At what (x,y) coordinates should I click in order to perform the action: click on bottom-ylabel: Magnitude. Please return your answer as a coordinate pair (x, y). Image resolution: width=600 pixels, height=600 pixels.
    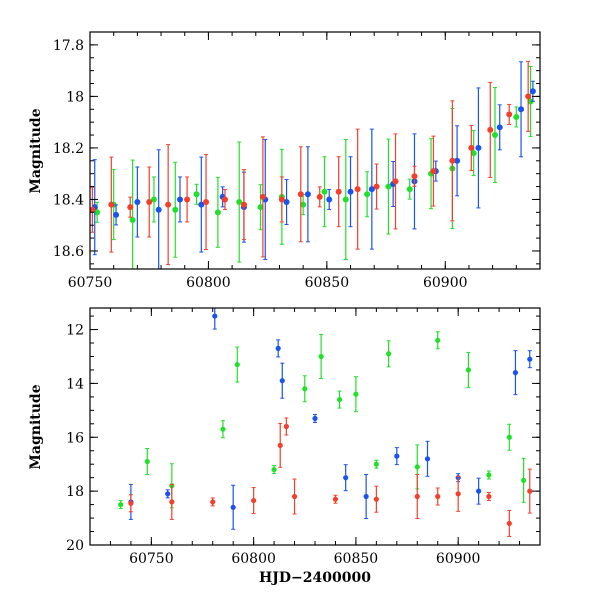
    Looking at the image, I should click on (36, 426).